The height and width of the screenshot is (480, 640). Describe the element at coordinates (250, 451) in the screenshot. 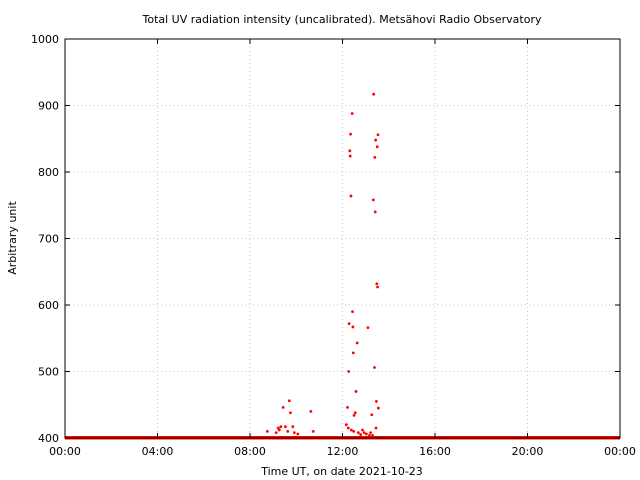

I see `x-tick-label: 08:00` at that location.